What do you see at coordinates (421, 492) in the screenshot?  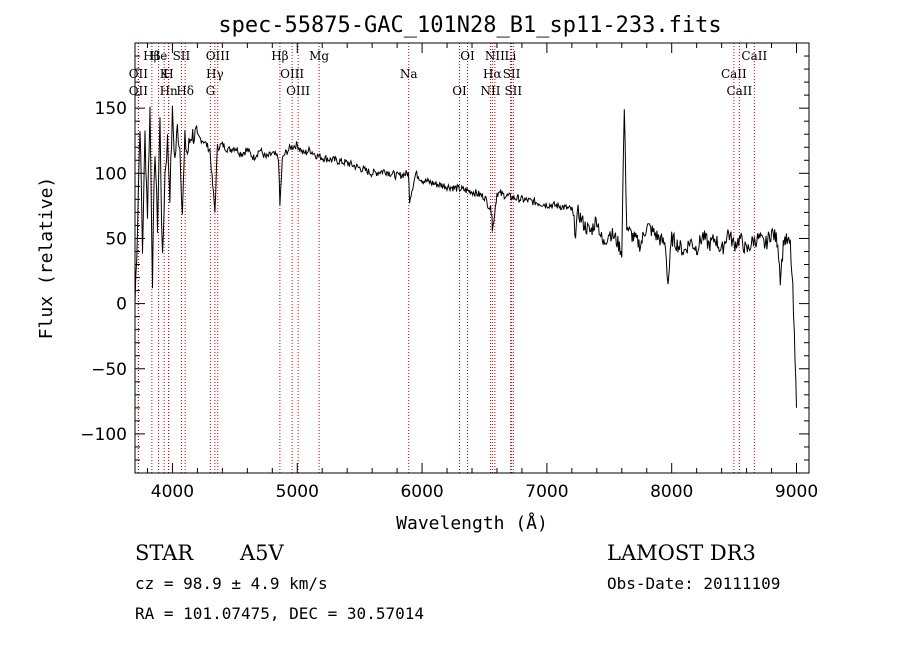 I see `x-tick-label: 6000` at bounding box center [421, 492].